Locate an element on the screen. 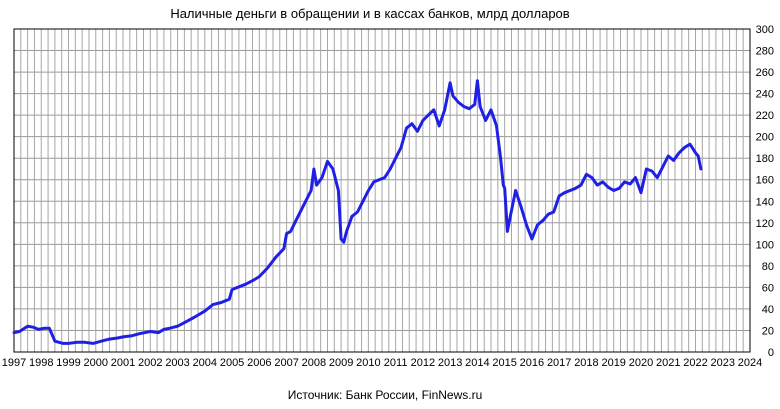 This screenshot has height=409, width=780. y-tick-label: 200 is located at coordinates (765, 138).